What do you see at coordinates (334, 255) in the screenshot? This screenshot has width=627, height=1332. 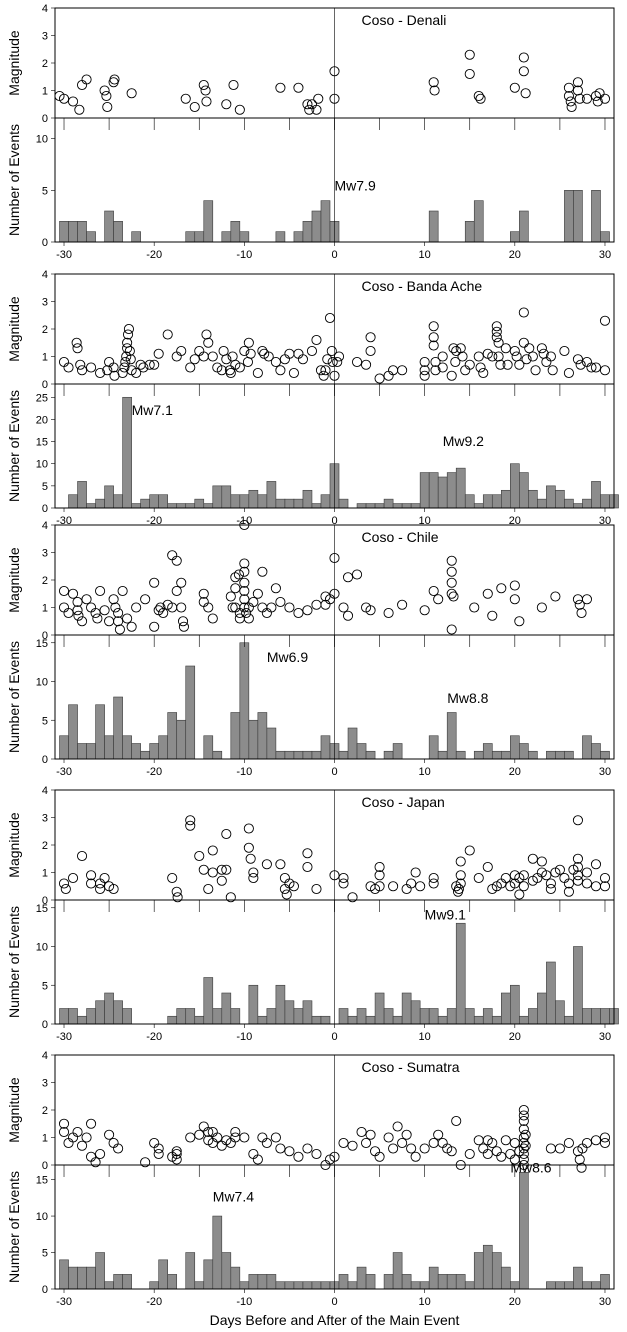 I see `x-tick-label: 0` at bounding box center [334, 255].